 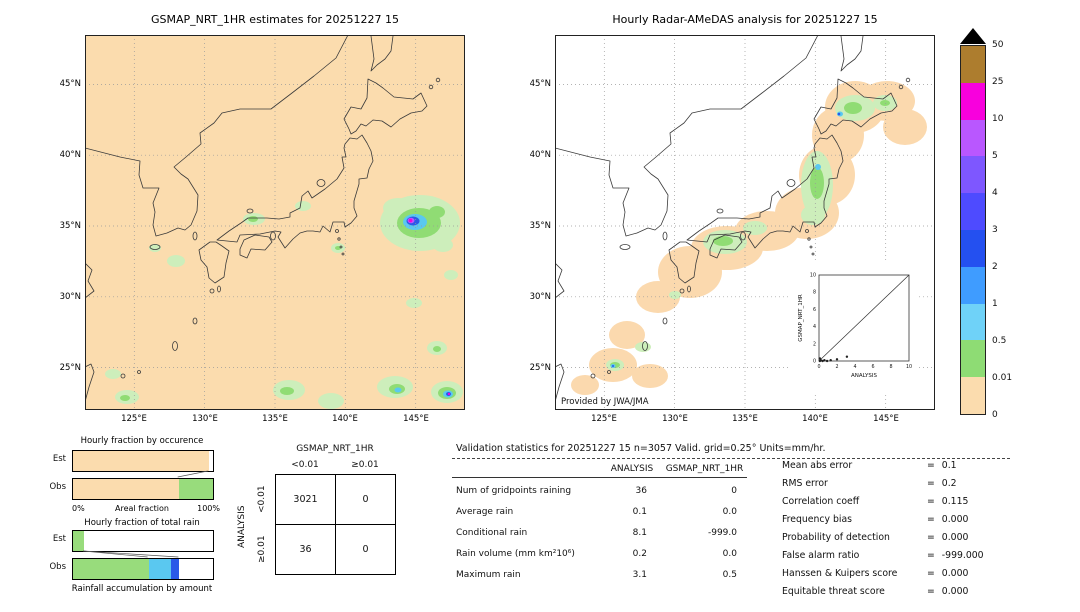 I want to click on occurrence-chart-title: Hourly fraction by occurence, so click(x=142, y=441).